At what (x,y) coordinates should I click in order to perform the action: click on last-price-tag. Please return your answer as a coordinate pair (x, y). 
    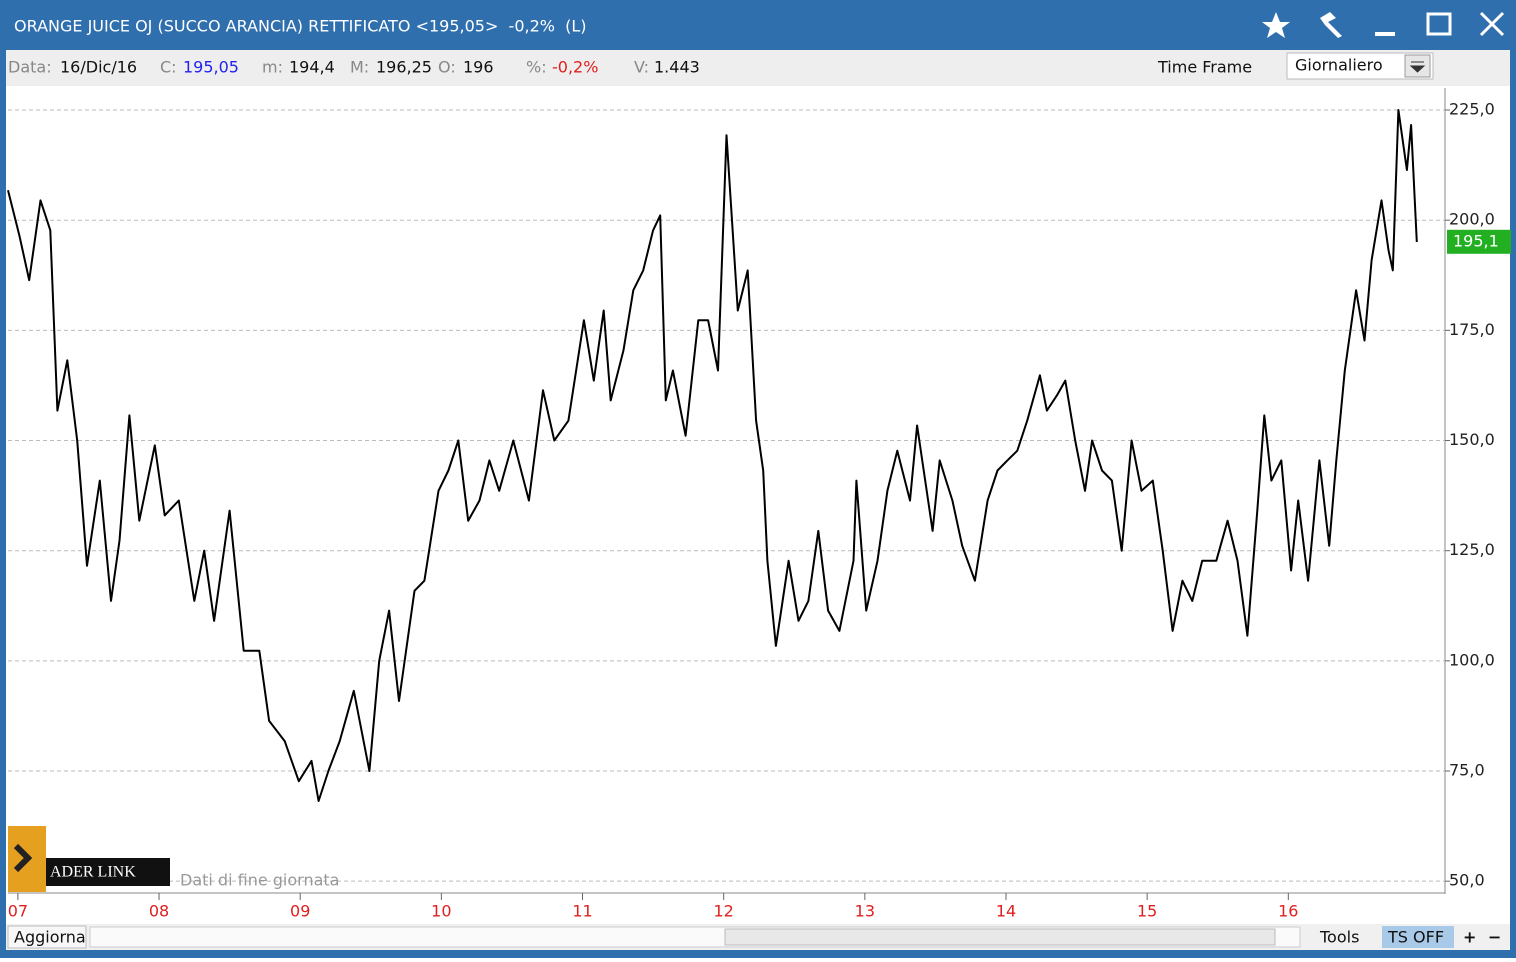
    Looking at the image, I should click on (1479, 241).